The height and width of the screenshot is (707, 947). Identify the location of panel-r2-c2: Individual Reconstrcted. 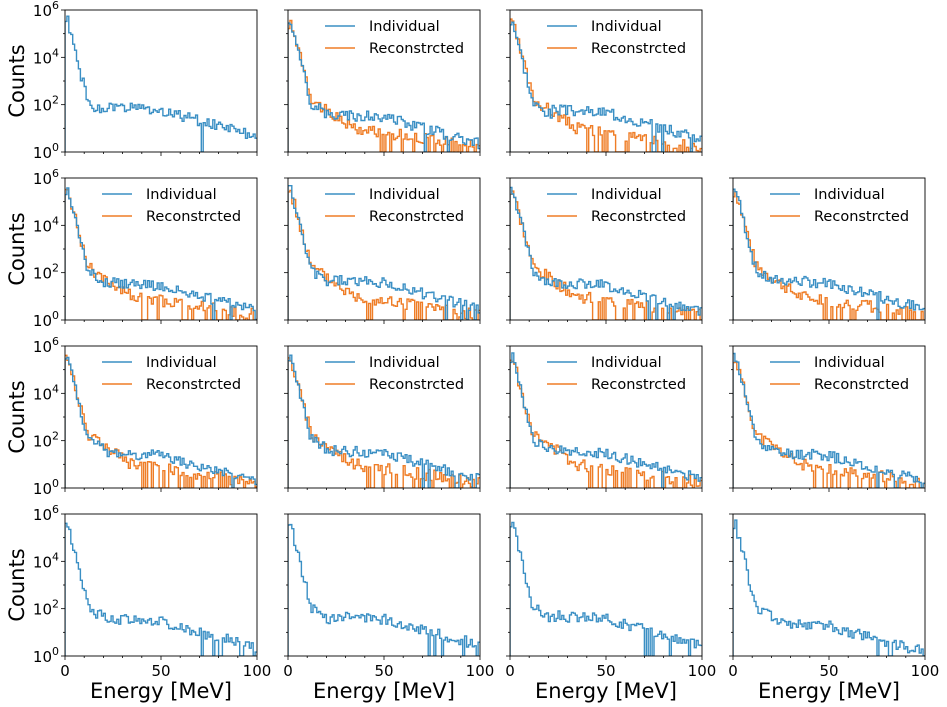
(382, 250).